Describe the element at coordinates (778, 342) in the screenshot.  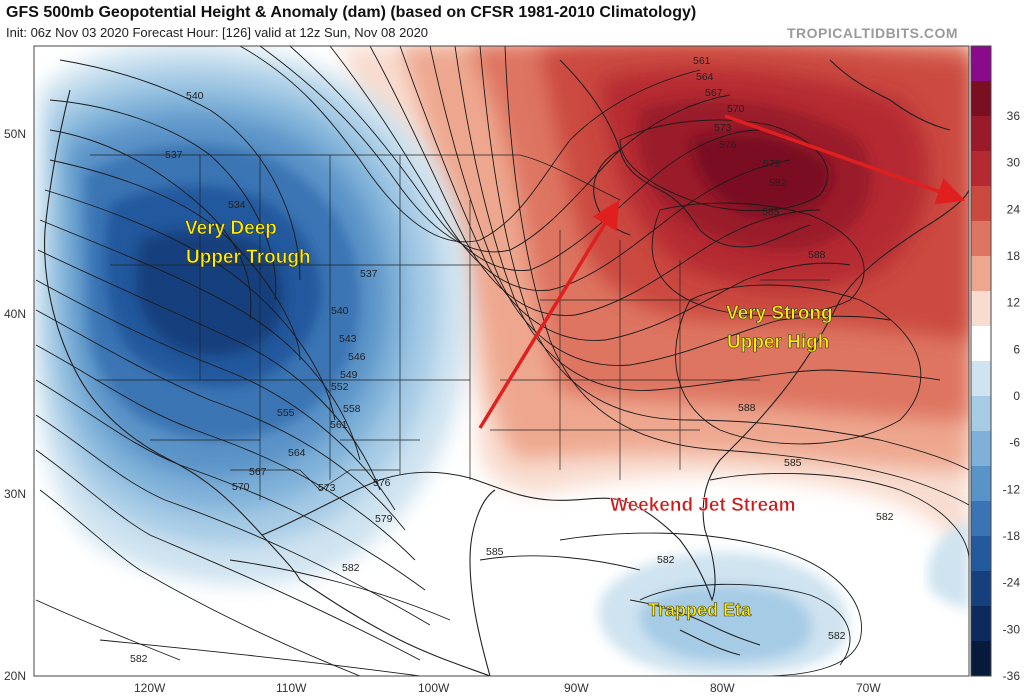
I see `annotation-high-2: Upper High` at that location.